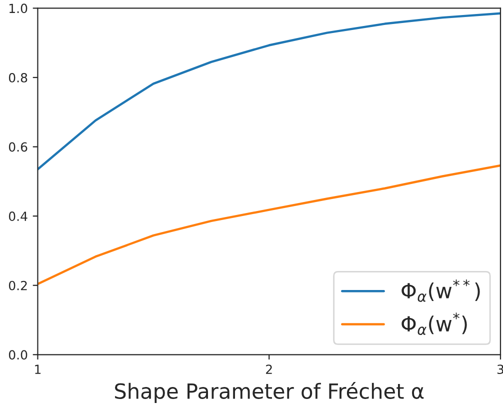 The image size is (503, 410). I want to click on y-tick-label: 0.0, so click(18, 355).